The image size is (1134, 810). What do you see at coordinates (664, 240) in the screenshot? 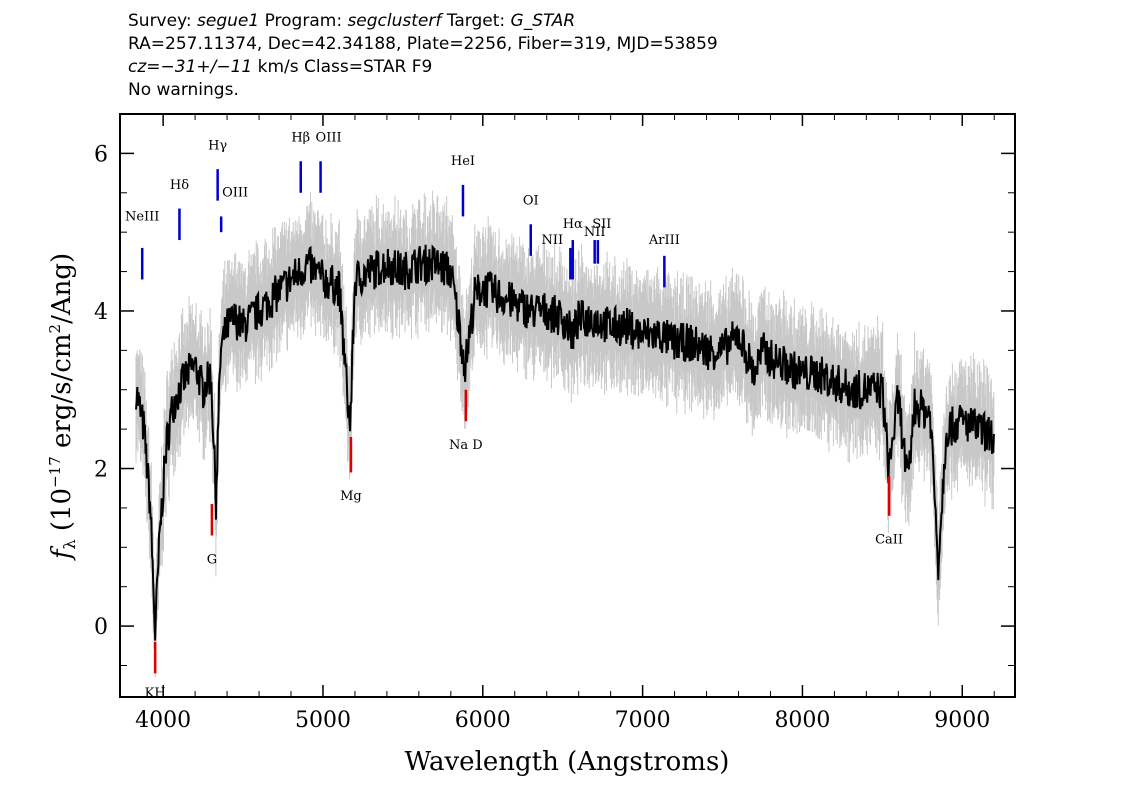
I see `spectral-line-label: ArIII` at bounding box center [664, 240].